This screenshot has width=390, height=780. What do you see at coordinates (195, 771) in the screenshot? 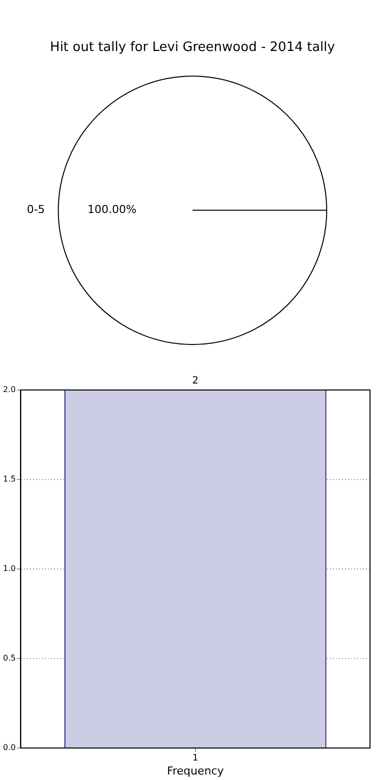
I see `x-axis-title: Frequency` at bounding box center [195, 771].